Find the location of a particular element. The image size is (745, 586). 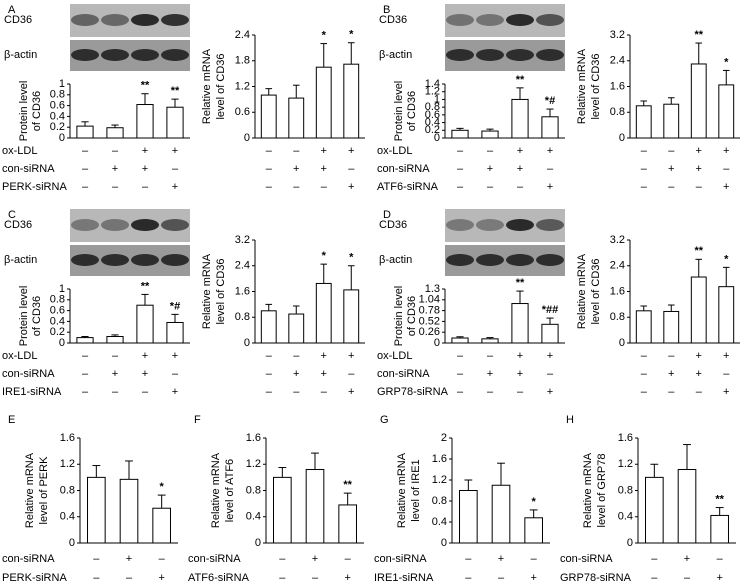

y-tick-label: 0.2 is located at coordinates (57, 332).